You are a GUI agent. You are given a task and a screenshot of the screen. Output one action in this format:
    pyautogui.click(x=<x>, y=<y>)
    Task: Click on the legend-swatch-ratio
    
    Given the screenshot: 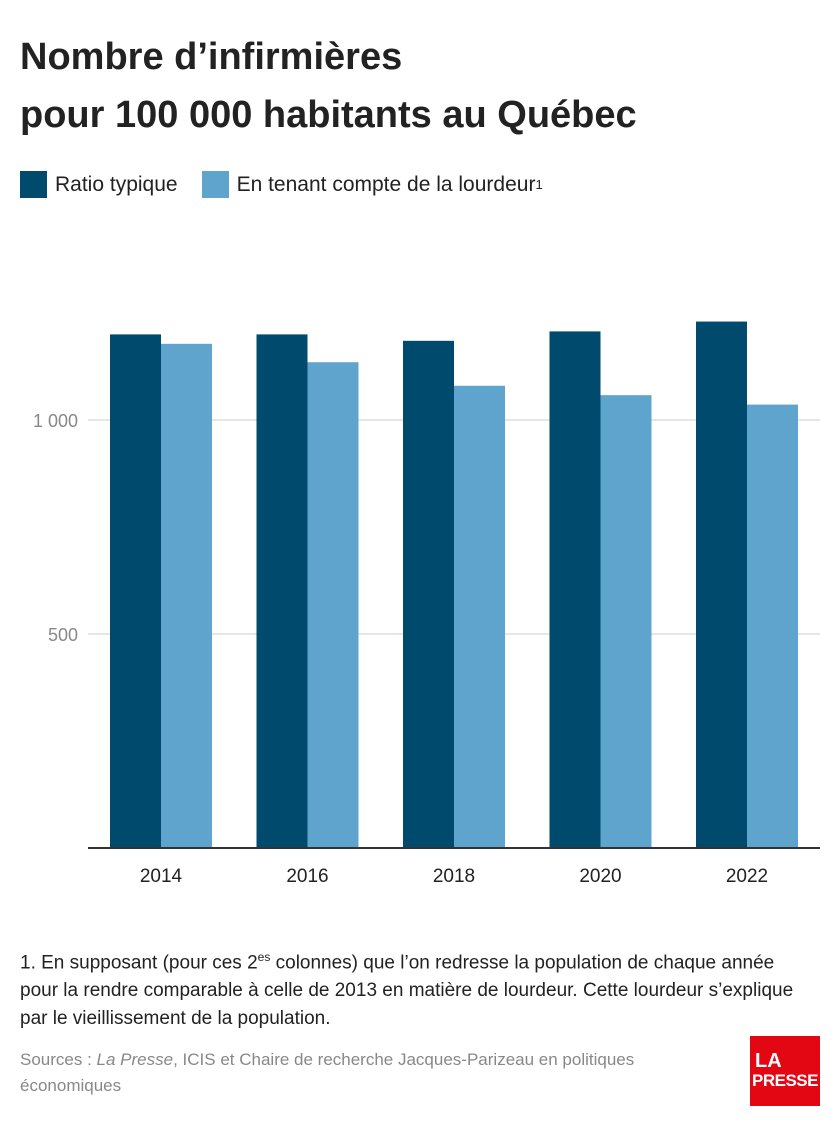 What is the action you would take?
    pyautogui.click(x=33, y=184)
    